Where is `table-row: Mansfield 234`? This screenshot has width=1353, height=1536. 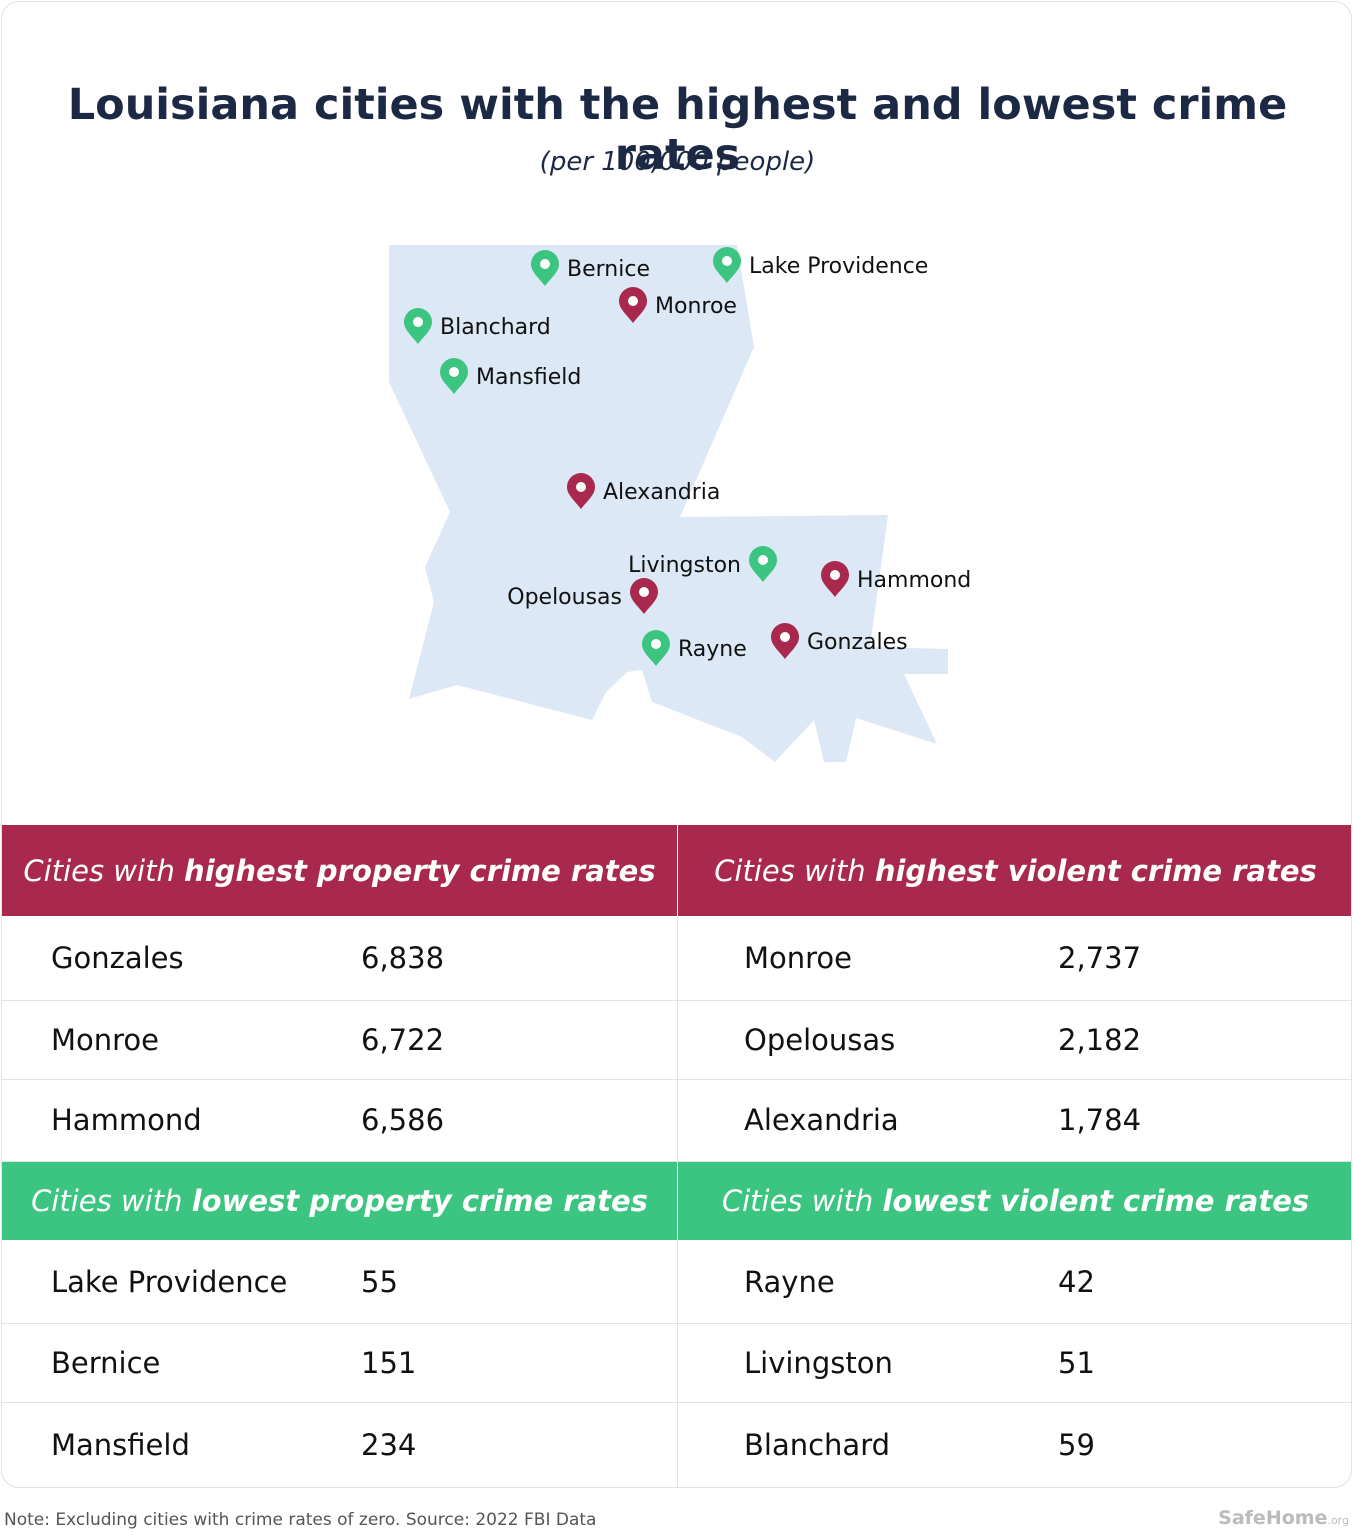 table-row: Mansfield 234 is located at coordinates (340, 1444).